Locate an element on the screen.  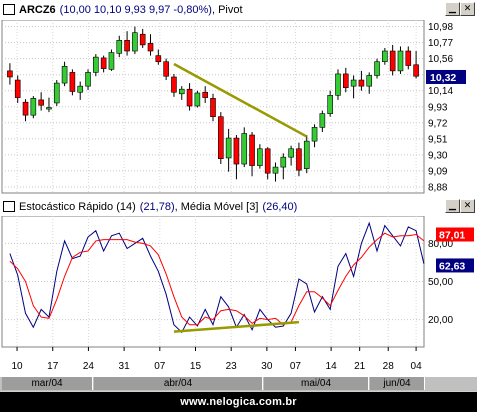
price-trendline is located at coordinates (240, 100).